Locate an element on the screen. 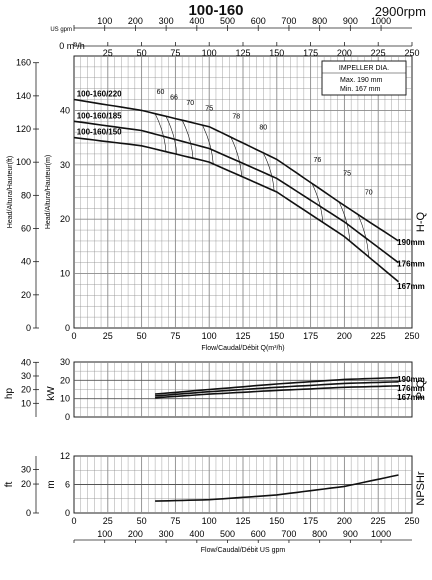  hq-efficiency-label: 76 is located at coordinates (317, 160).